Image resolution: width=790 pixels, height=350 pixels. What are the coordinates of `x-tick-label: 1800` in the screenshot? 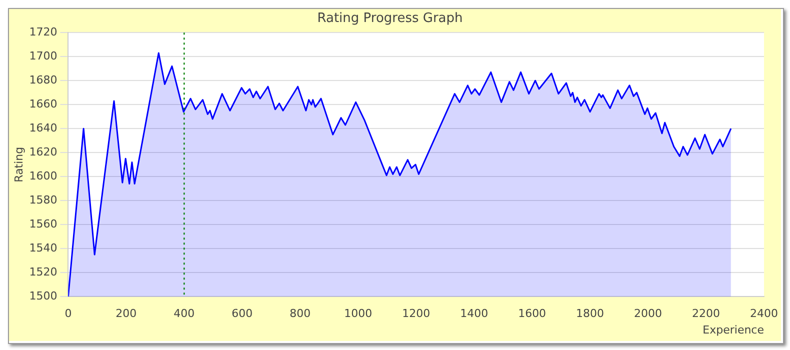 It's located at (590, 313).